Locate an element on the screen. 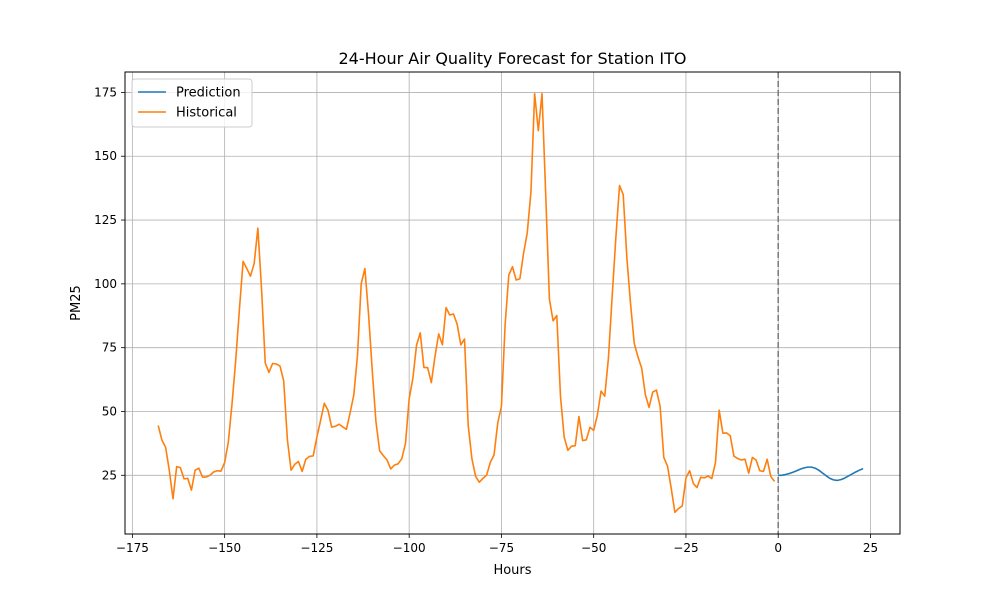 This screenshot has height=604, width=1000. y-tick-label: 50 is located at coordinates (109, 411).